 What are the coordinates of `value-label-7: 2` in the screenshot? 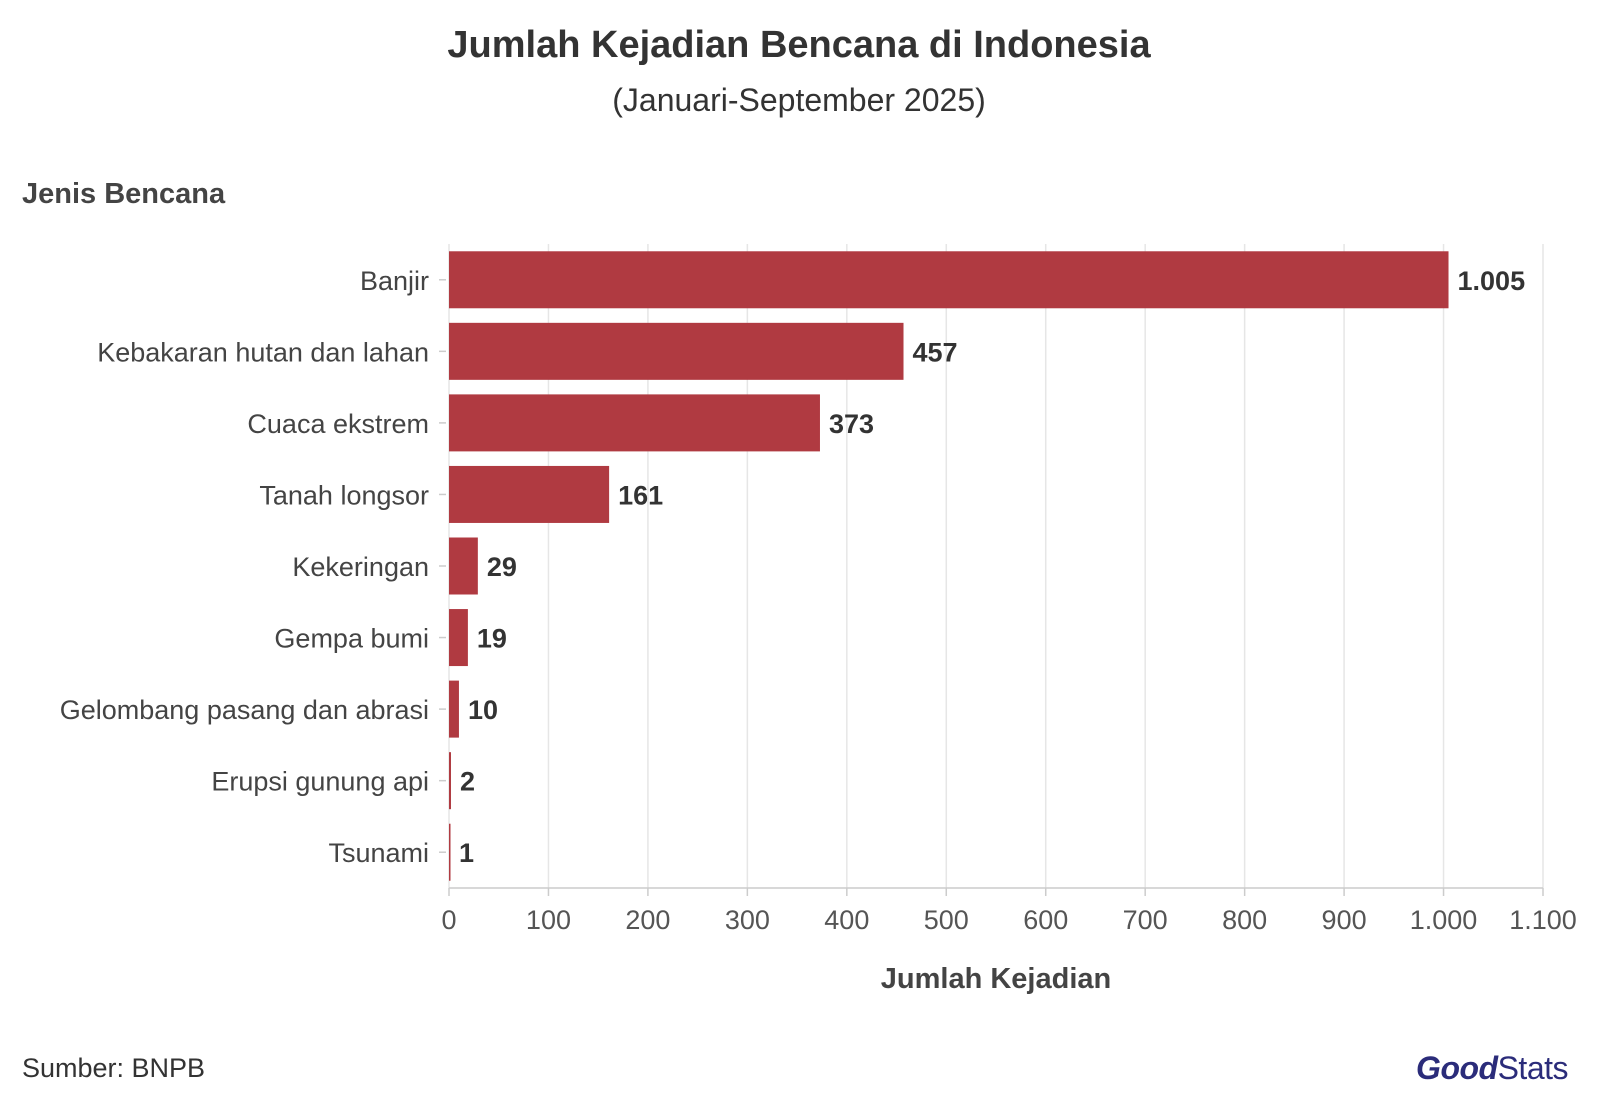 It's located at (467, 782).